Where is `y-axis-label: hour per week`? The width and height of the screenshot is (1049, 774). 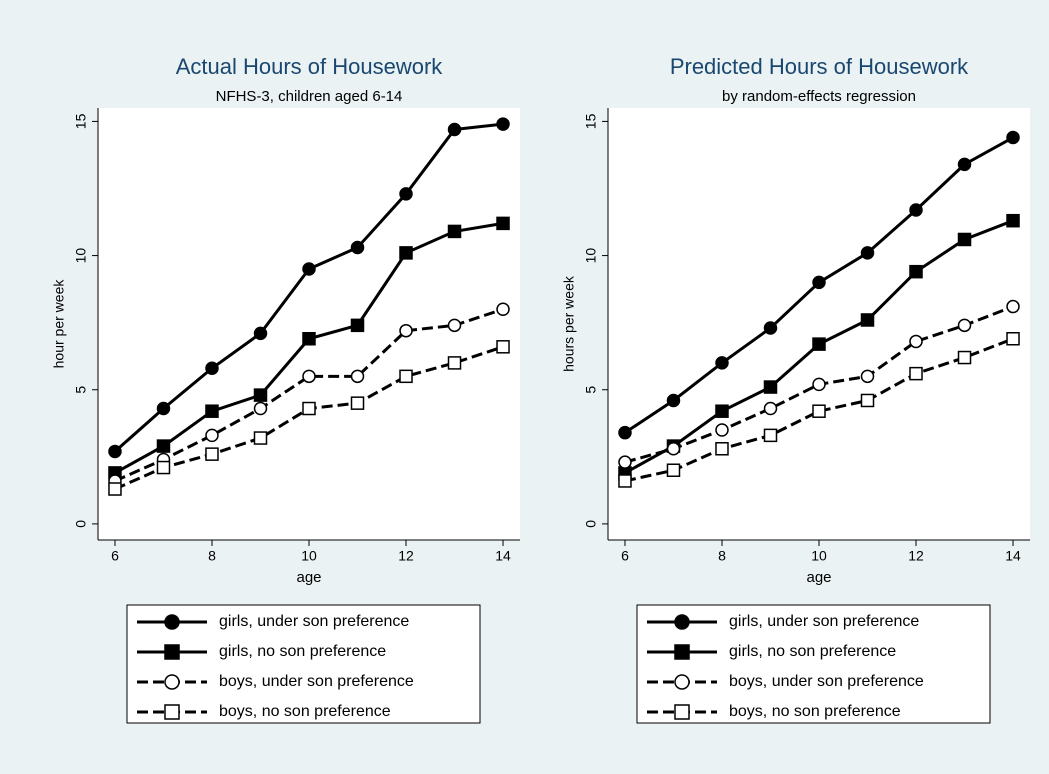
y-axis-label: hour per week is located at coordinates (59, 324).